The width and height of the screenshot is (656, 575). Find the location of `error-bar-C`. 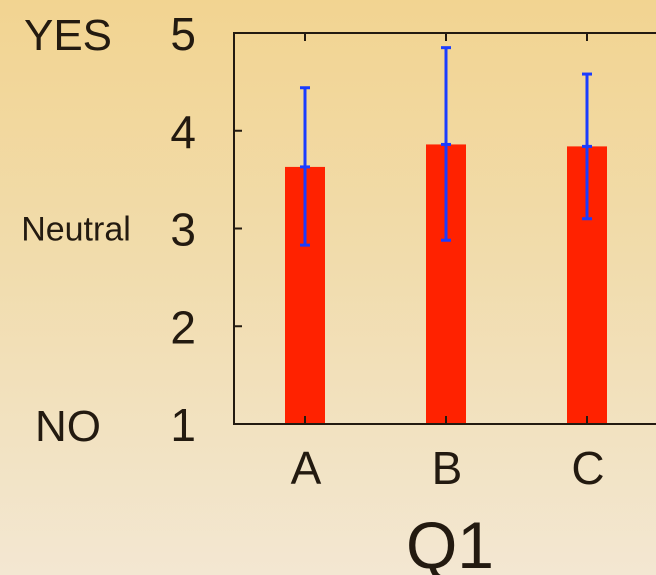

error-bar-C is located at coordinates (587, 146).